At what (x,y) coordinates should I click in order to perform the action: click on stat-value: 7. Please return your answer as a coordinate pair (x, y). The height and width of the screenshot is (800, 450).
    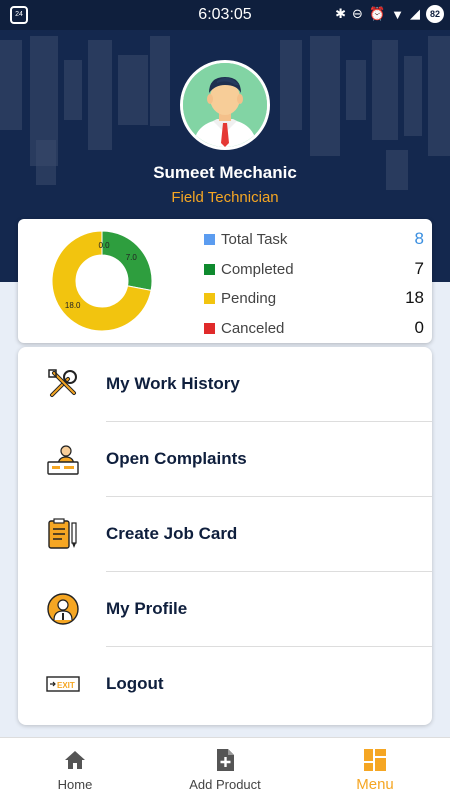
    Looking at the image, I should click on (419, 268).